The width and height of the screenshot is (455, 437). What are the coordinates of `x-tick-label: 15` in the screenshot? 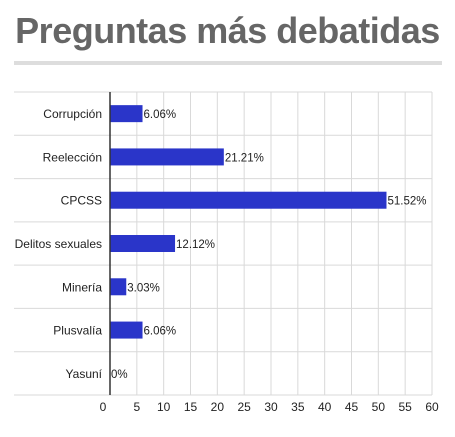 It's located at (191, 407).